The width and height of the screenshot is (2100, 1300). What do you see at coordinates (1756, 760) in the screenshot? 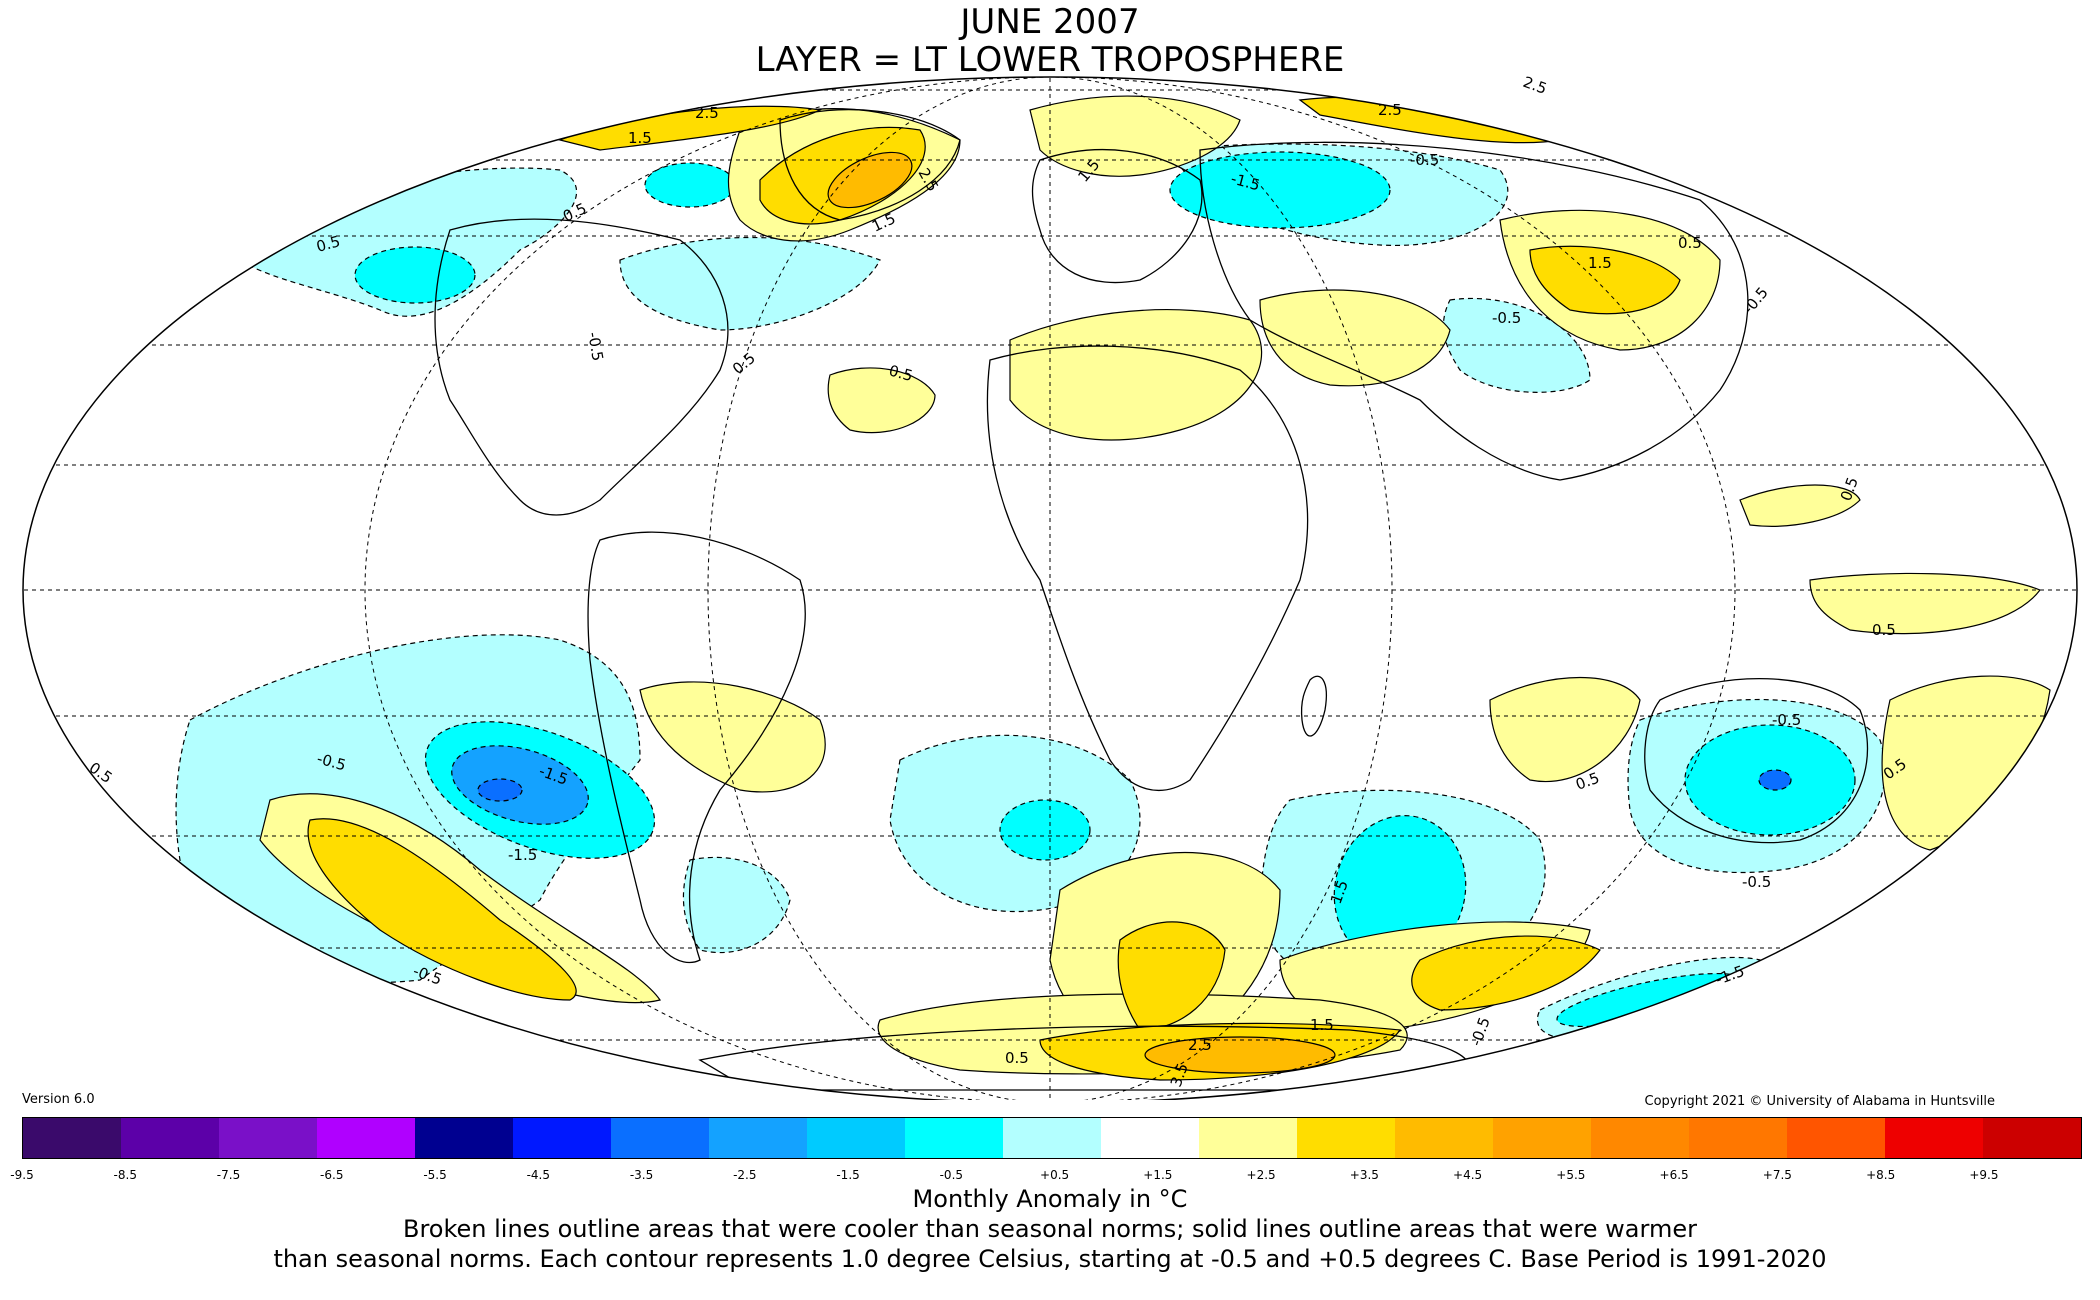
I see `australia-outline` at bounding box center [1756, 760].